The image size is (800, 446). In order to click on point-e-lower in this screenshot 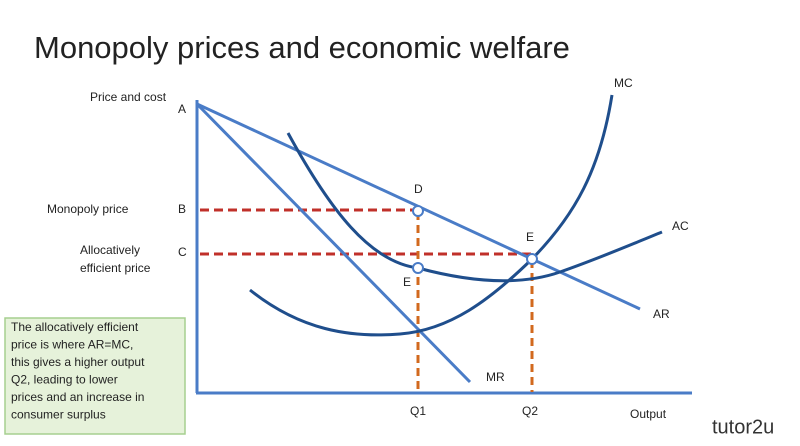, I will do `click(418, 268)`.